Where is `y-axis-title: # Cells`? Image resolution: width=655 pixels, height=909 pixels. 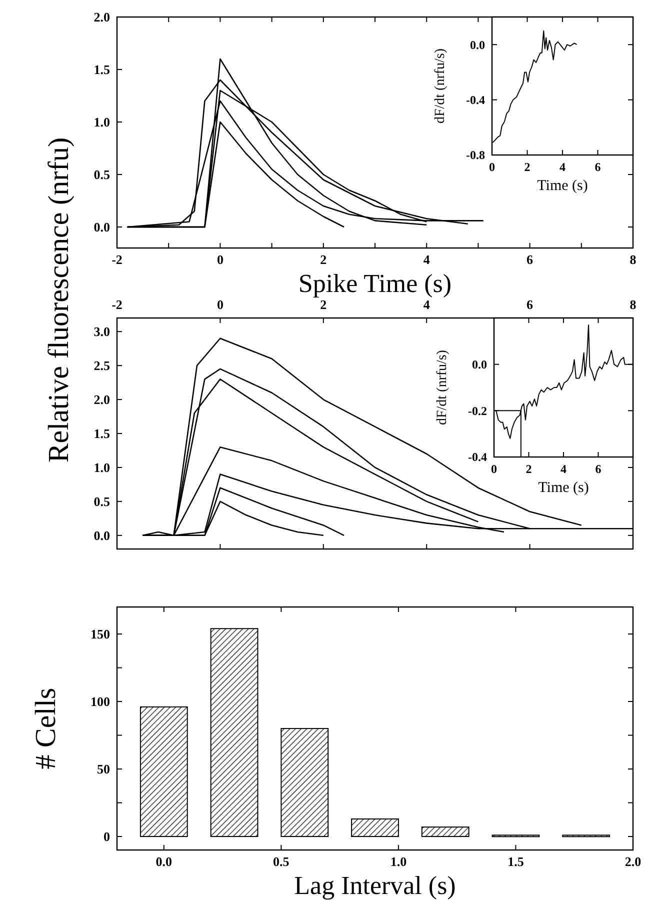
y-axis-title: # Cells is located at coordinates (46, 729).